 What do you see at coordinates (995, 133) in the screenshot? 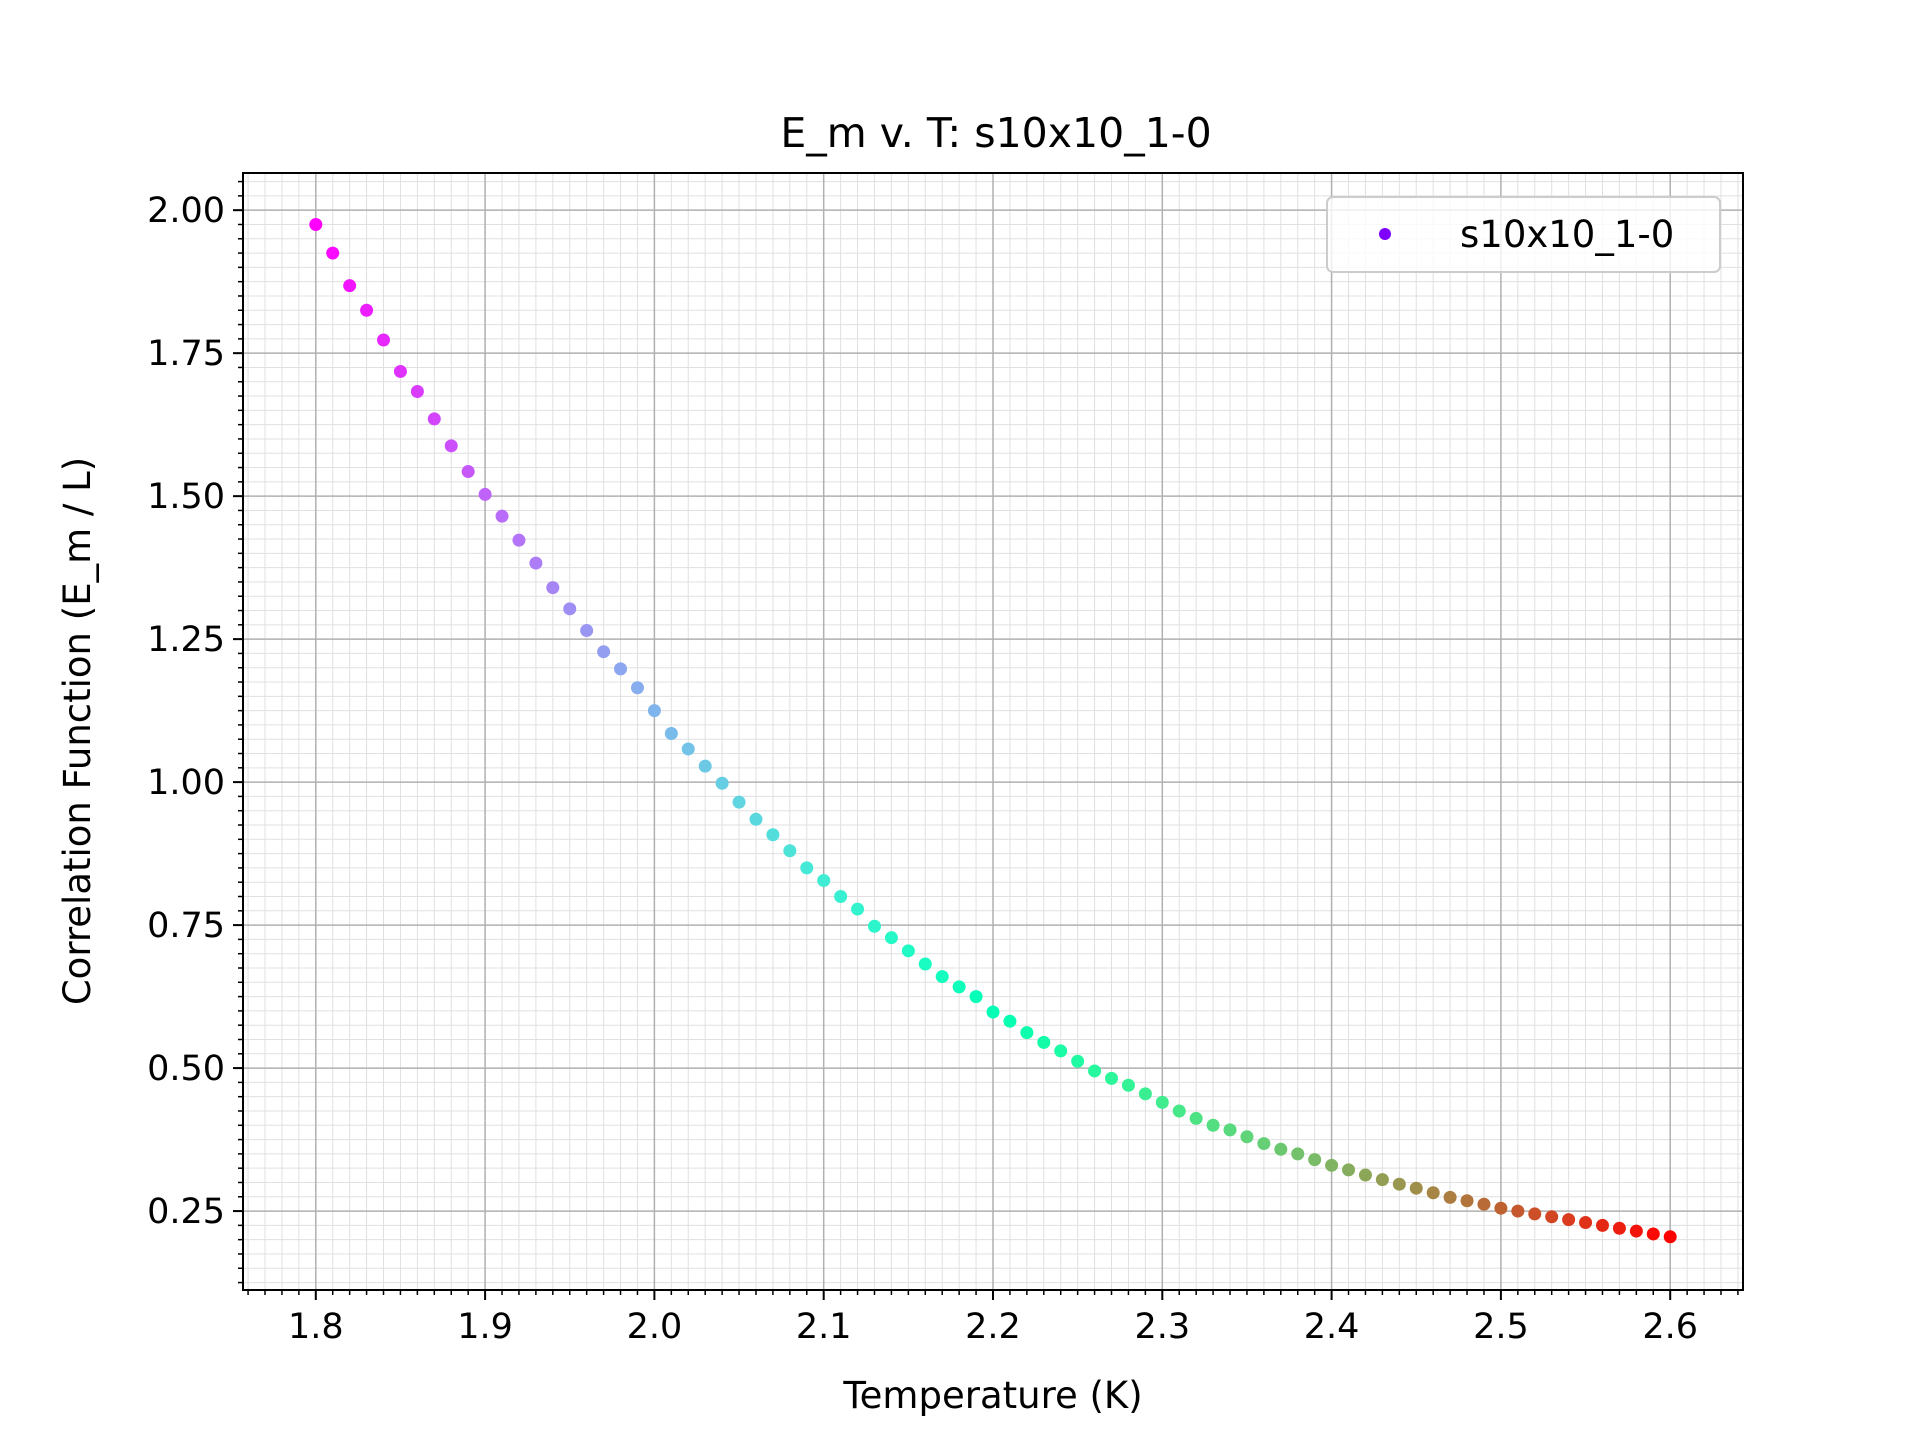
I see `chart-title: E_m v. T: s10x10_1-0` at bounding box center [995, 133].